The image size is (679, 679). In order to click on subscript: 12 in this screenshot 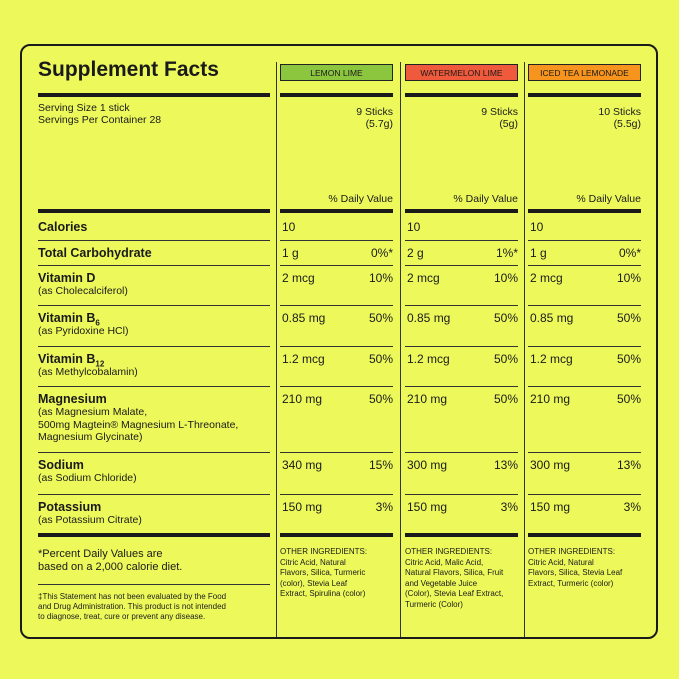, I will do `click(100, 364)`.